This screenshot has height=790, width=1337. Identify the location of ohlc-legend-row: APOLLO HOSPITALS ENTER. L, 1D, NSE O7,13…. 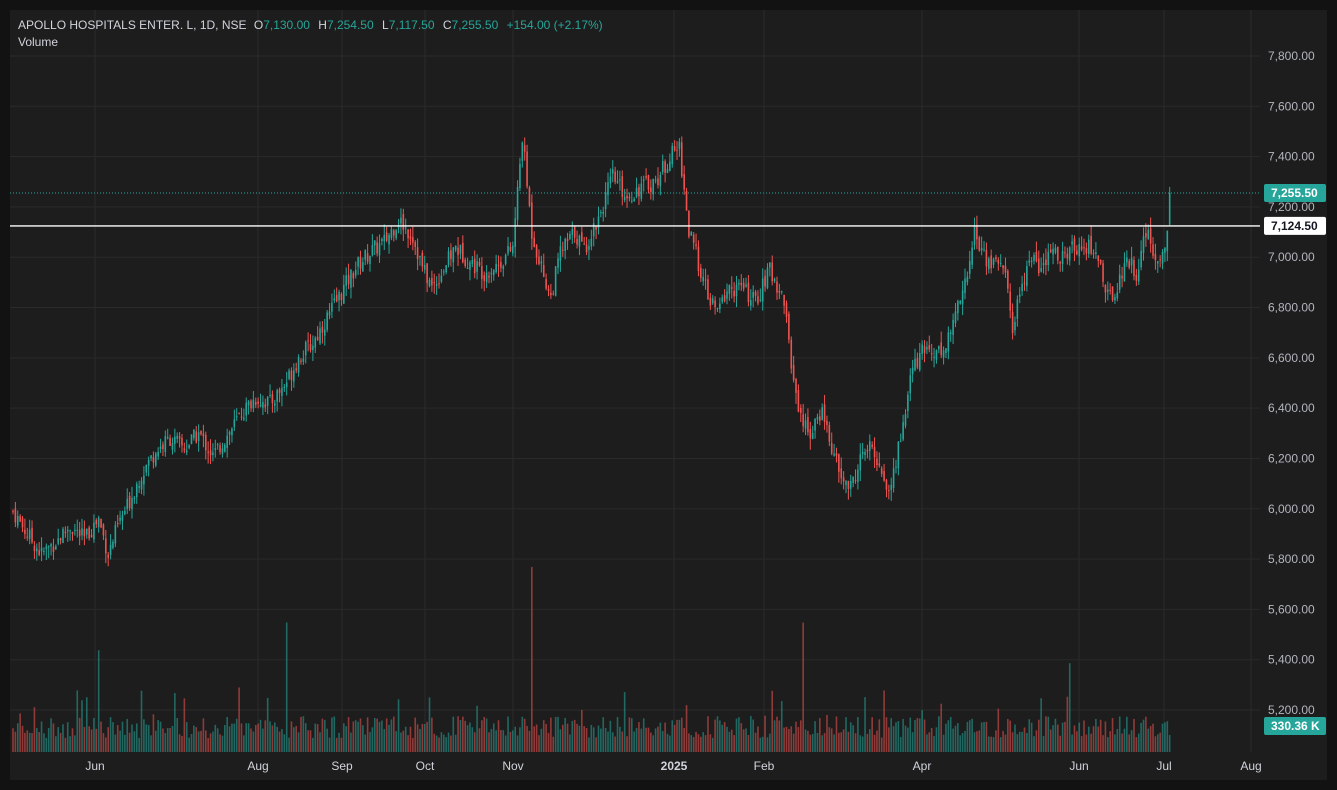
(310, 25).